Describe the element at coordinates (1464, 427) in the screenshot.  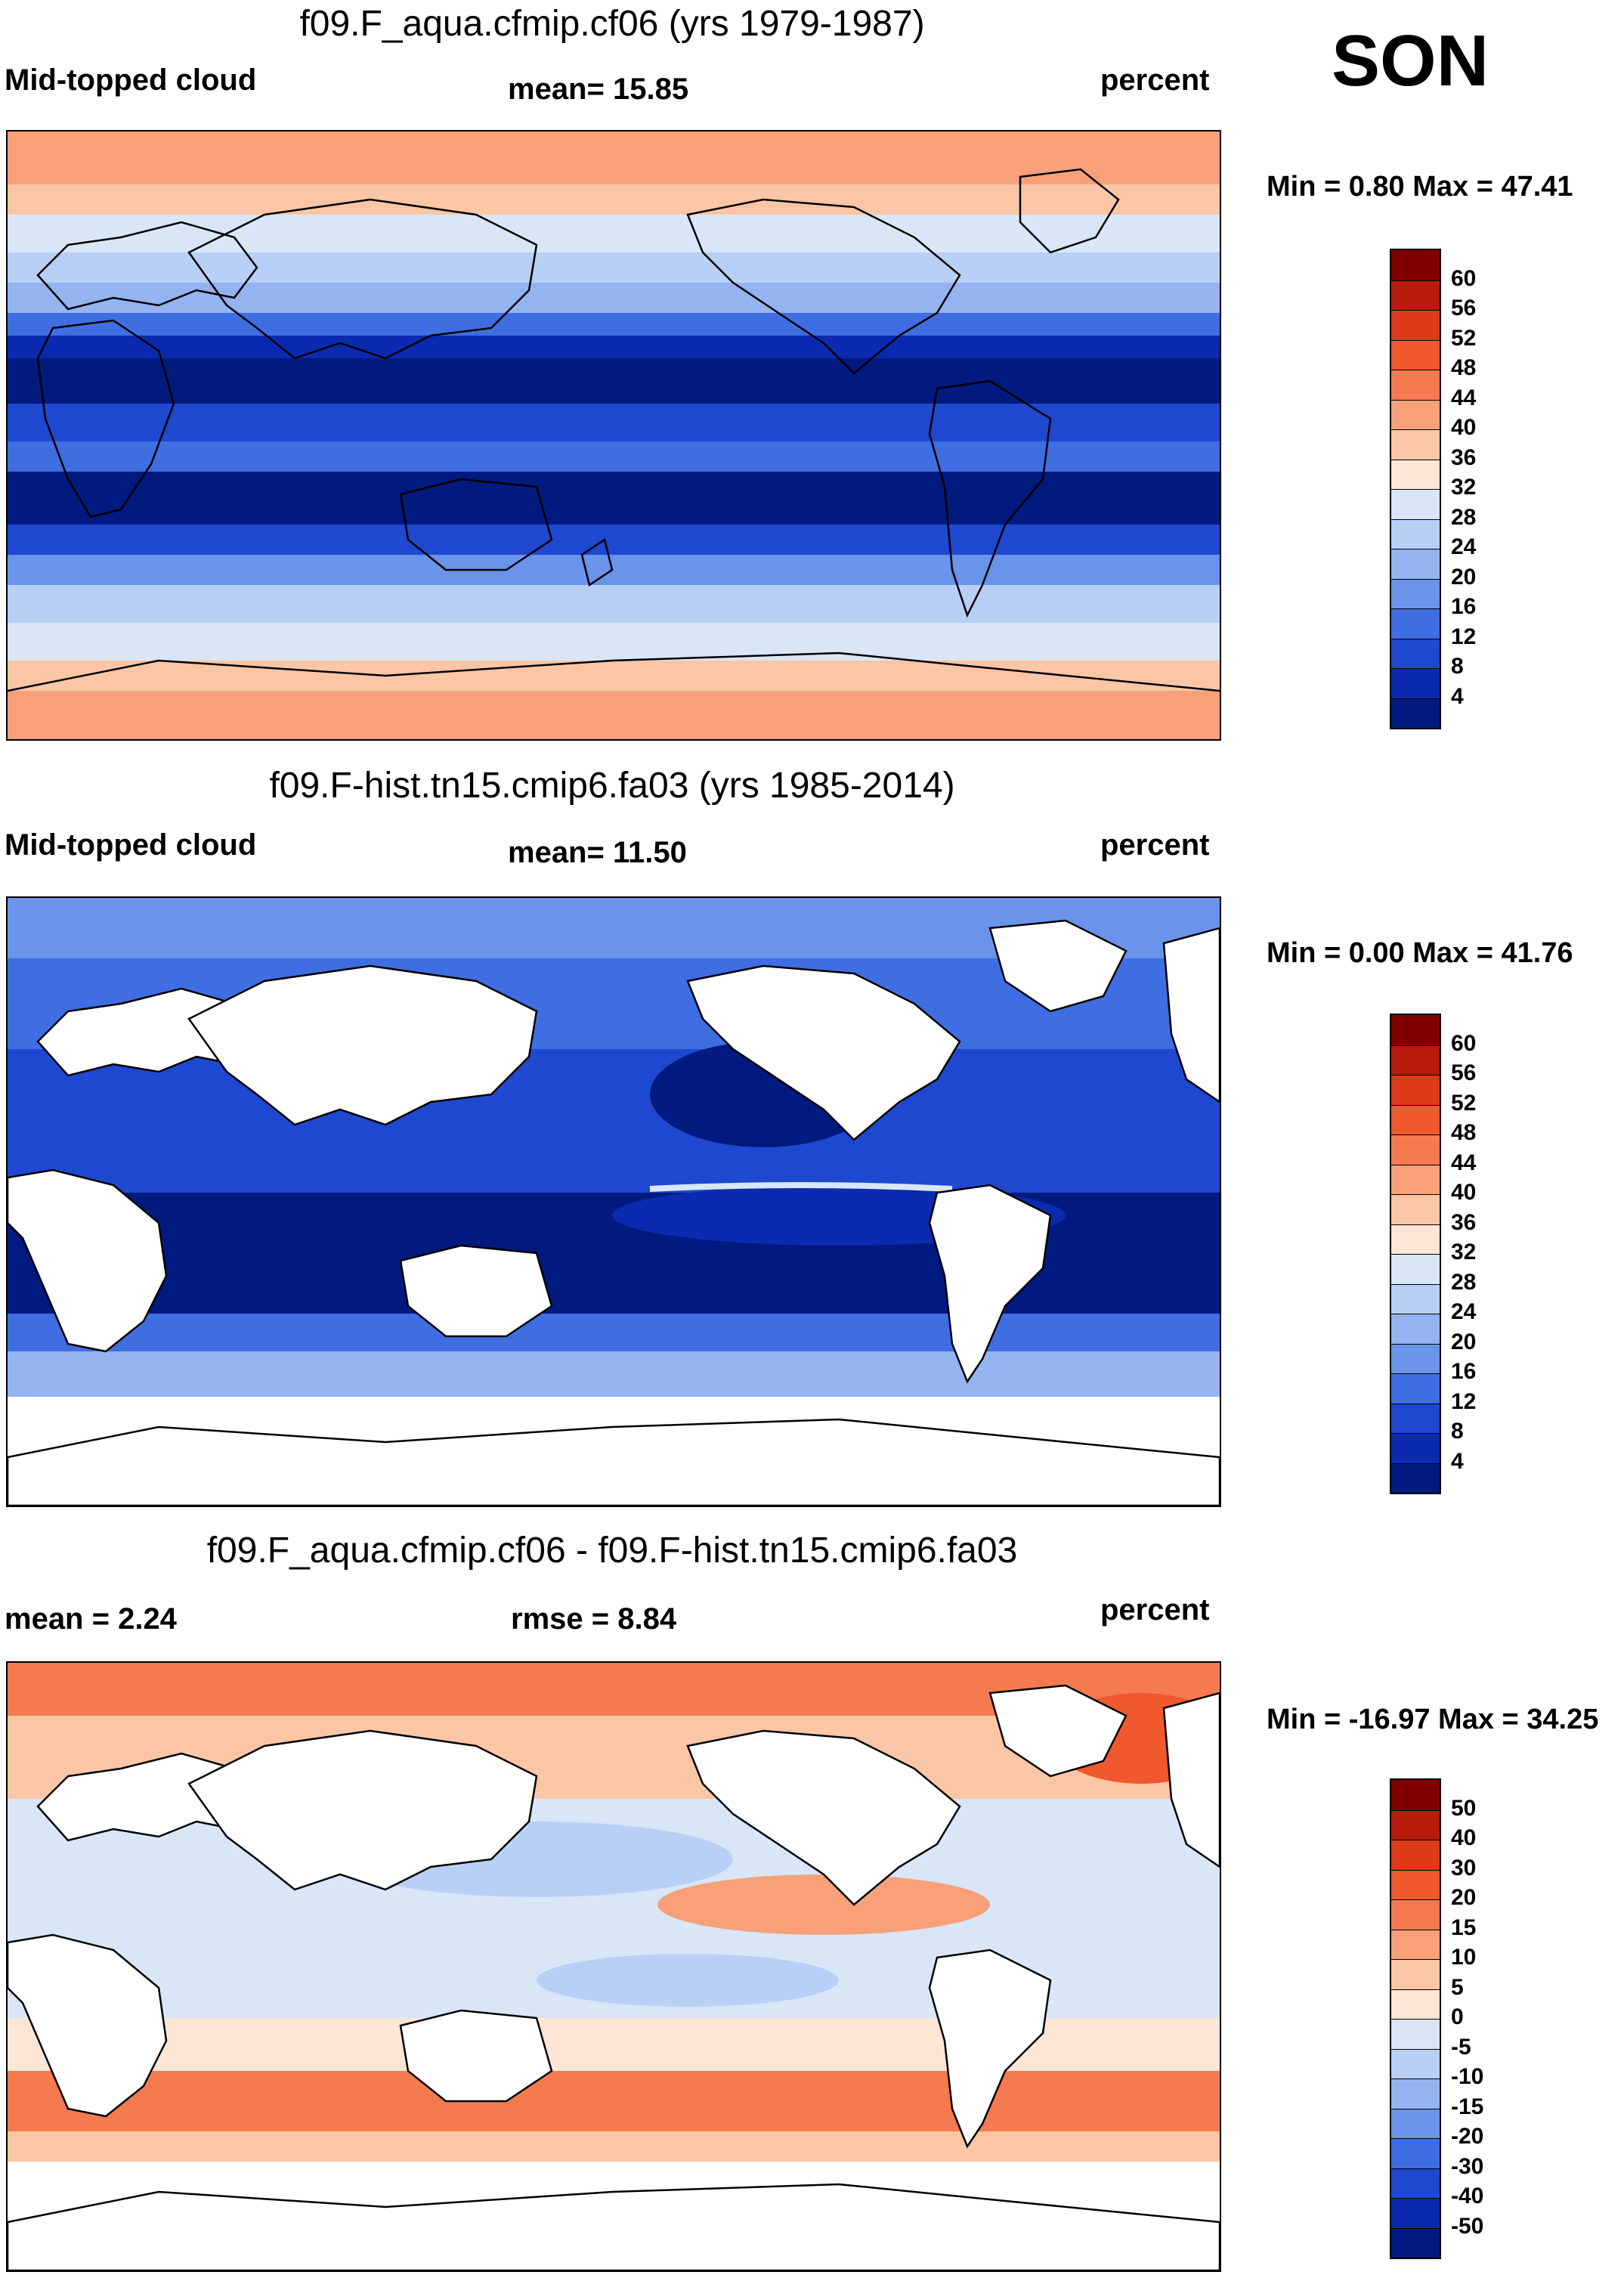
I see `colorbar-tick-label: 40` at that location.